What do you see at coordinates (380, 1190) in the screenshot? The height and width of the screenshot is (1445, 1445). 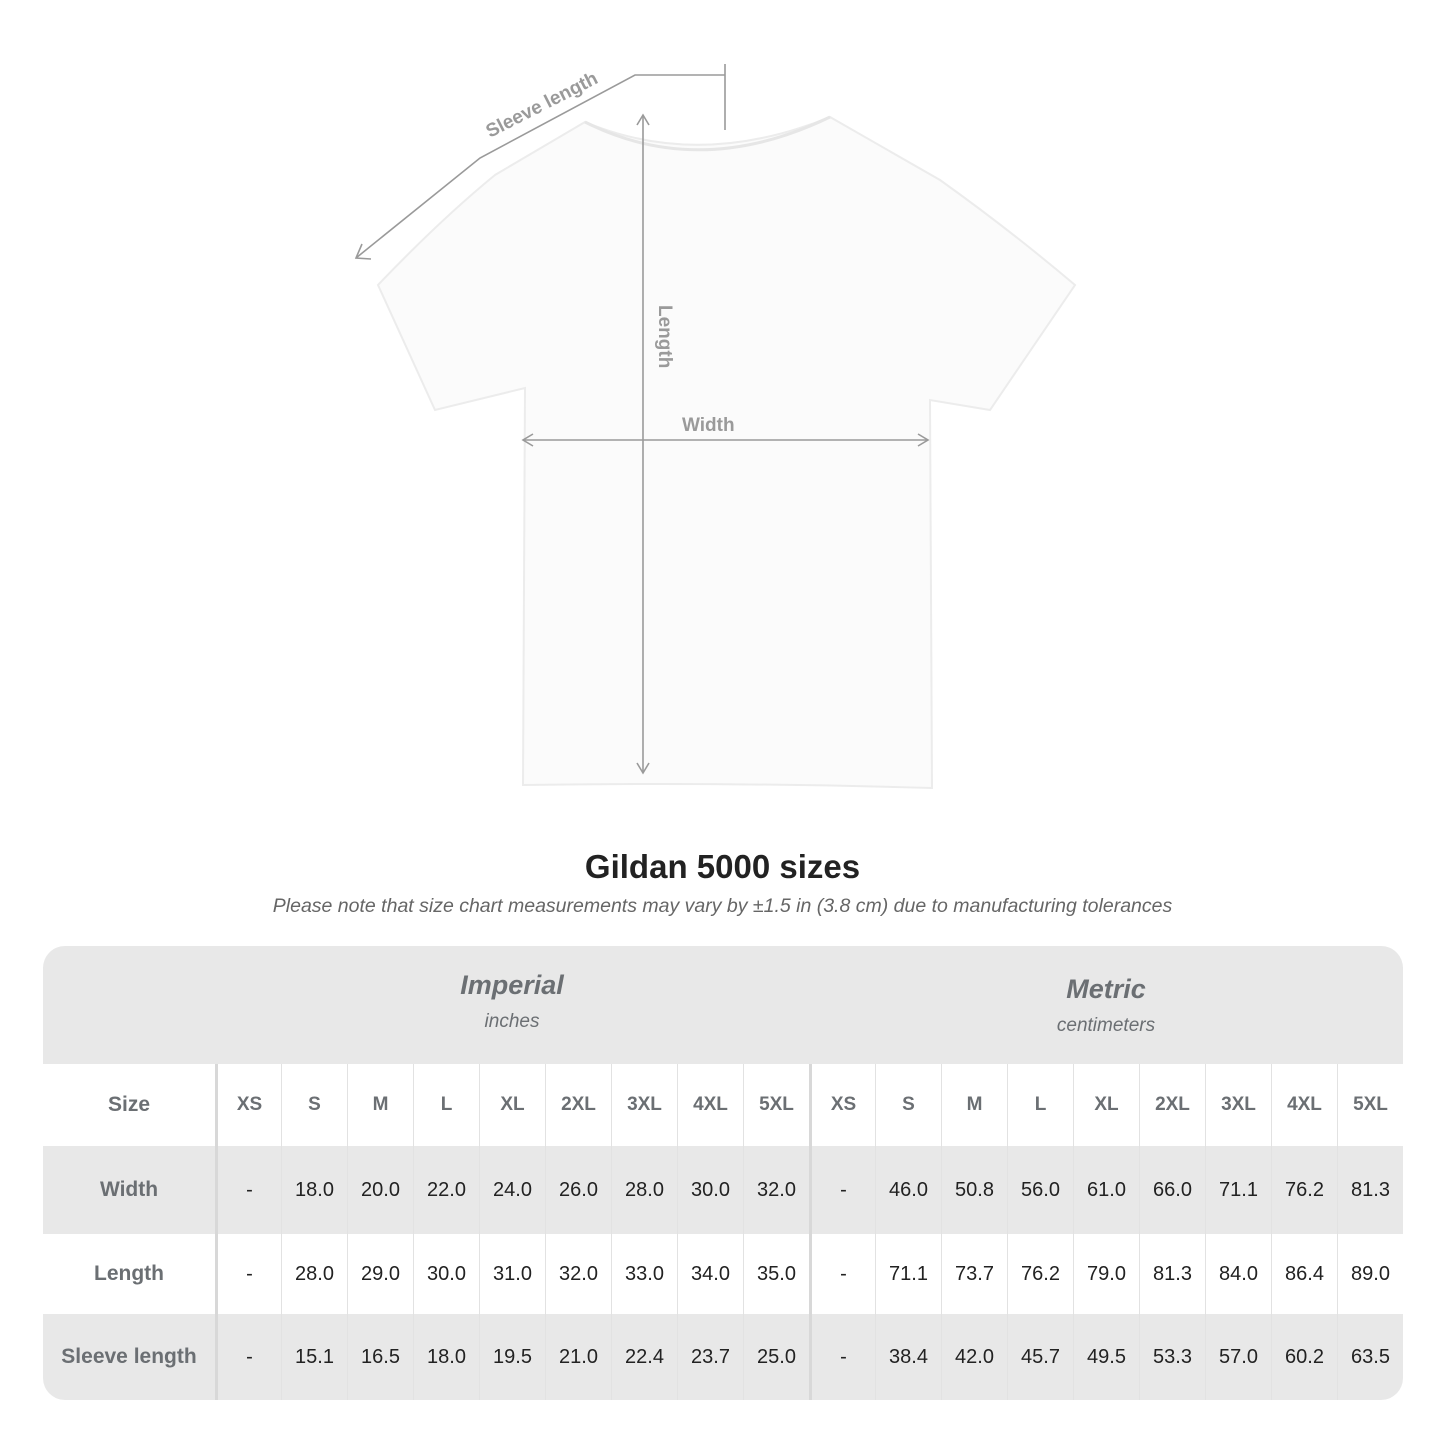 I see `imperial-value-cell: 20.0` at bounding box center [380, 1190].